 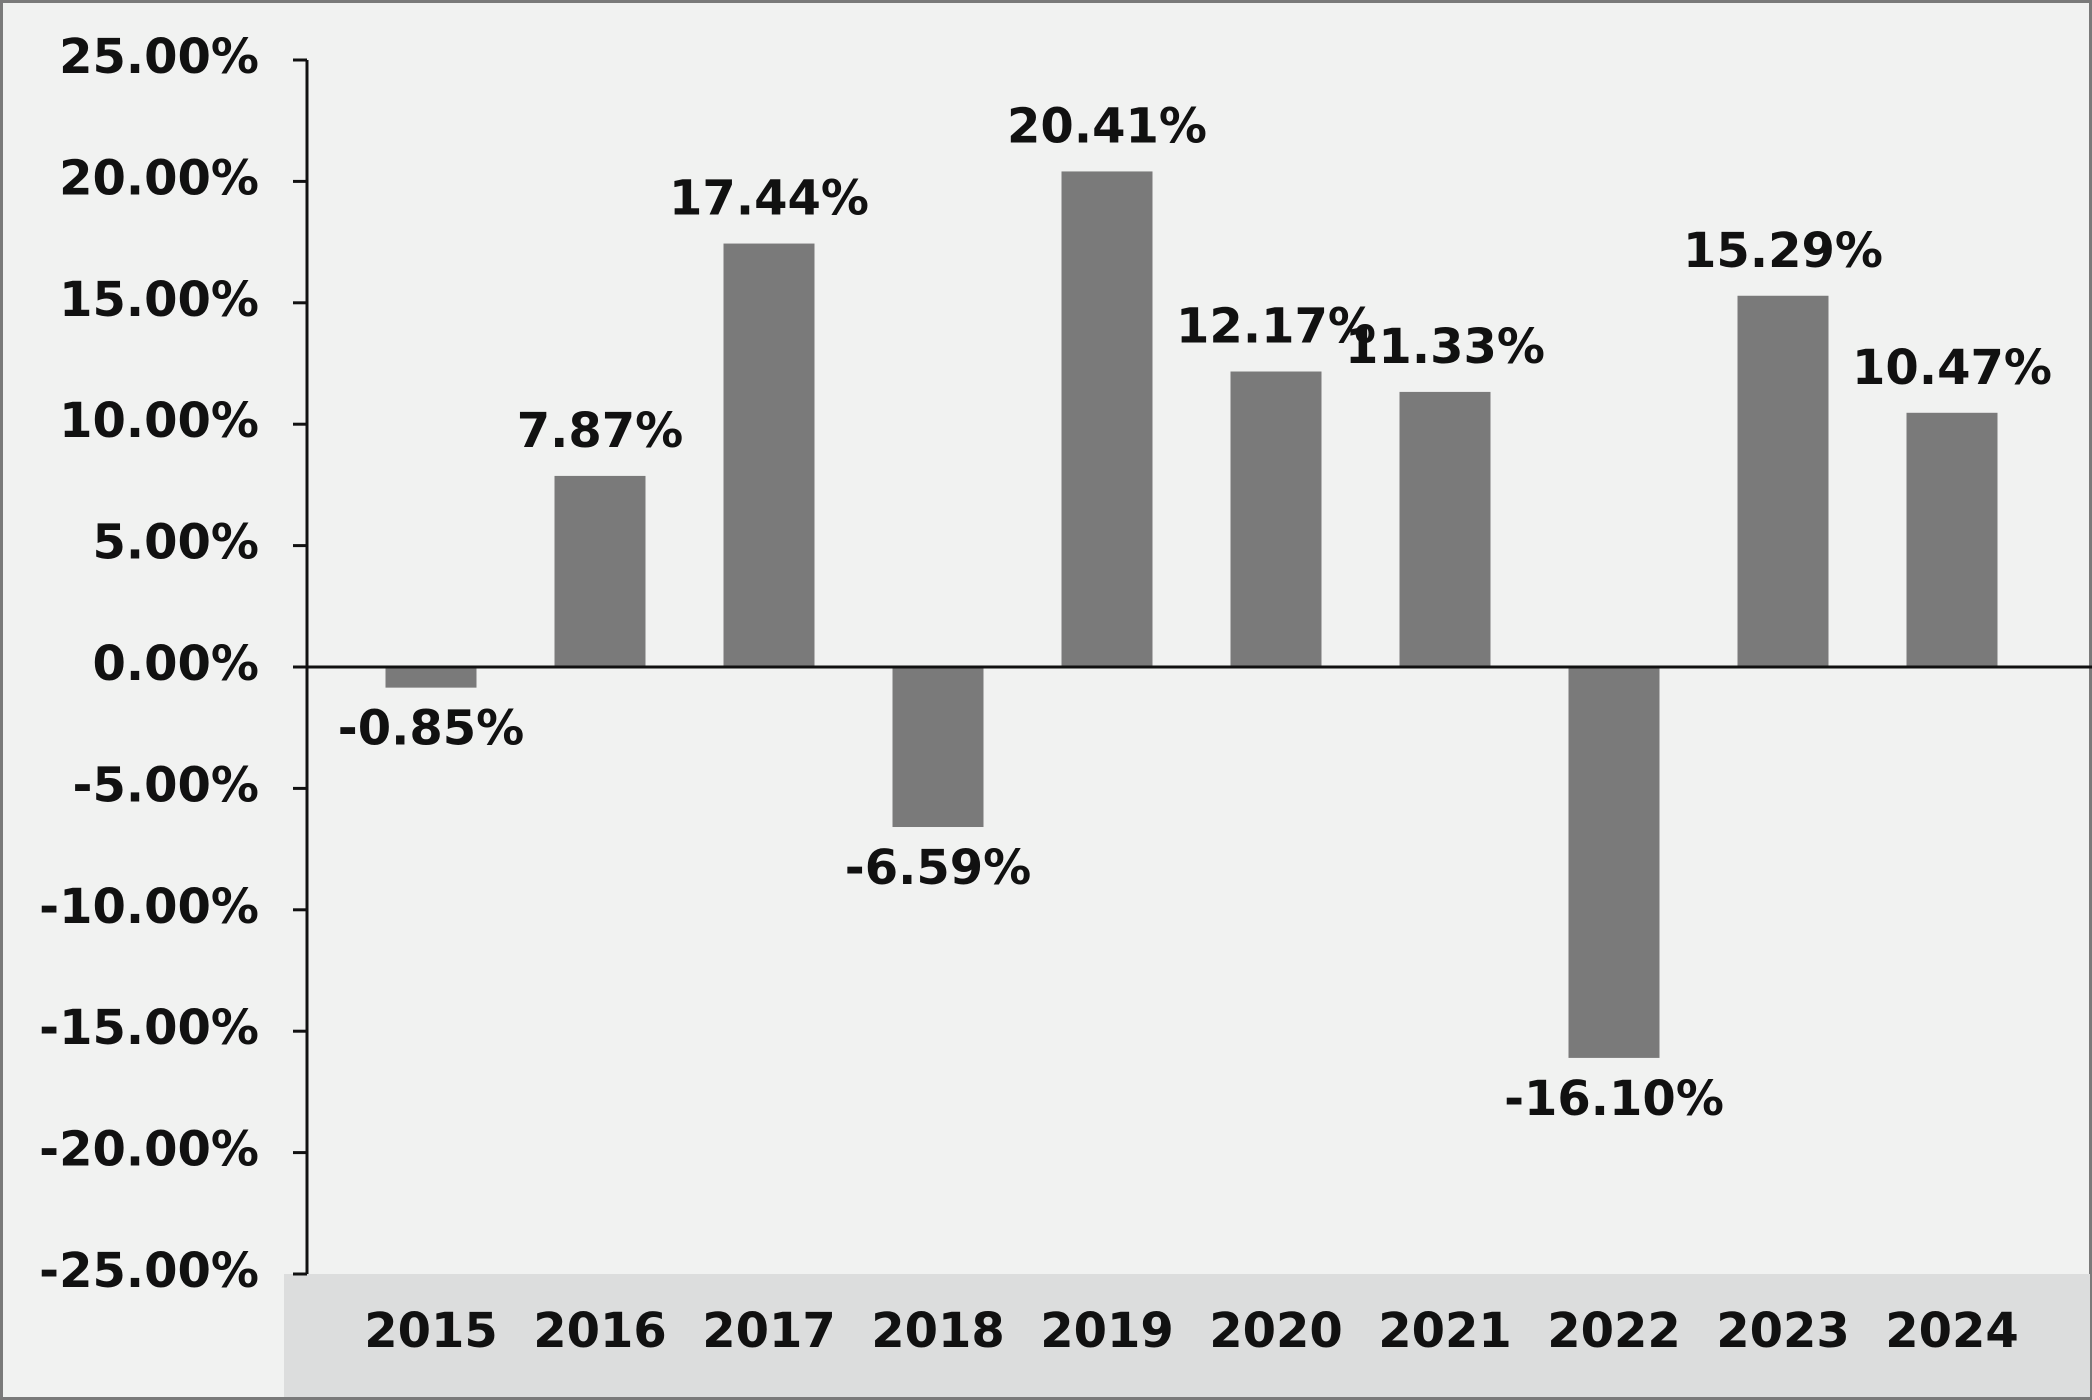 What do you see at coordinates (600, 1331) in the screenshot?
I see `x-tick-label: 2016` at bounding box center [600, 1331].